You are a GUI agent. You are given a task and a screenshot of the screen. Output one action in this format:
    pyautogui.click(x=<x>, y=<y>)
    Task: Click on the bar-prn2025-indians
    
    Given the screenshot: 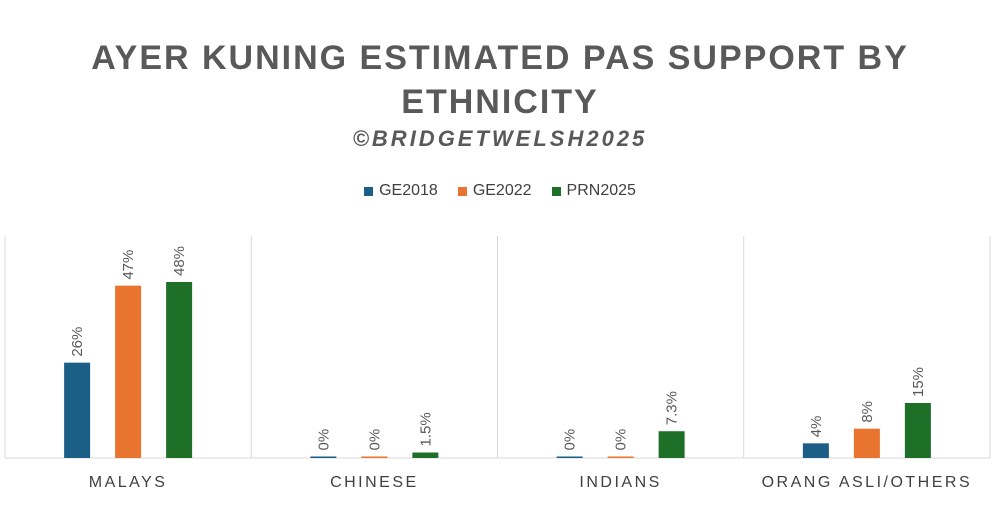 What is the action you would take?
    pyautogui.click(x=671, y=444)
    